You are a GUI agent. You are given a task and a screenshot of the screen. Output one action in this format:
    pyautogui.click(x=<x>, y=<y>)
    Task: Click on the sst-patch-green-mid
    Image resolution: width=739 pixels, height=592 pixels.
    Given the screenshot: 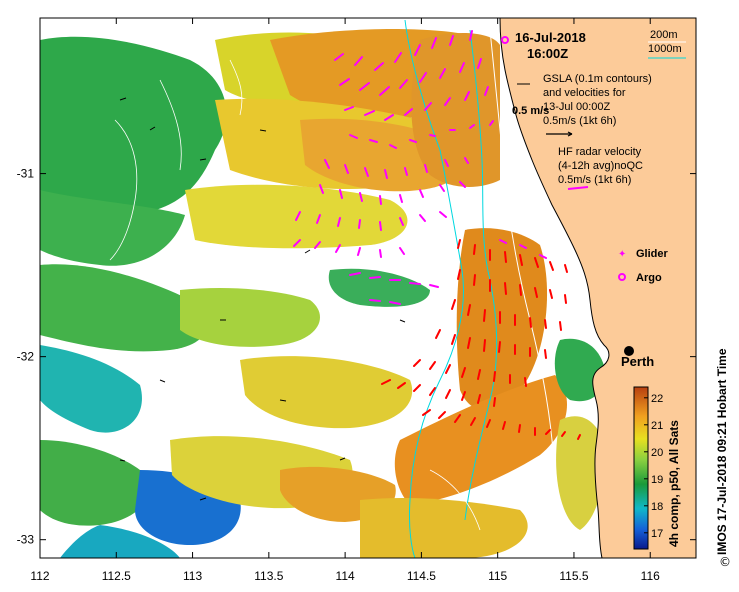 What is the action you would take?
    pyautogui.click(x=124, y=308)
    